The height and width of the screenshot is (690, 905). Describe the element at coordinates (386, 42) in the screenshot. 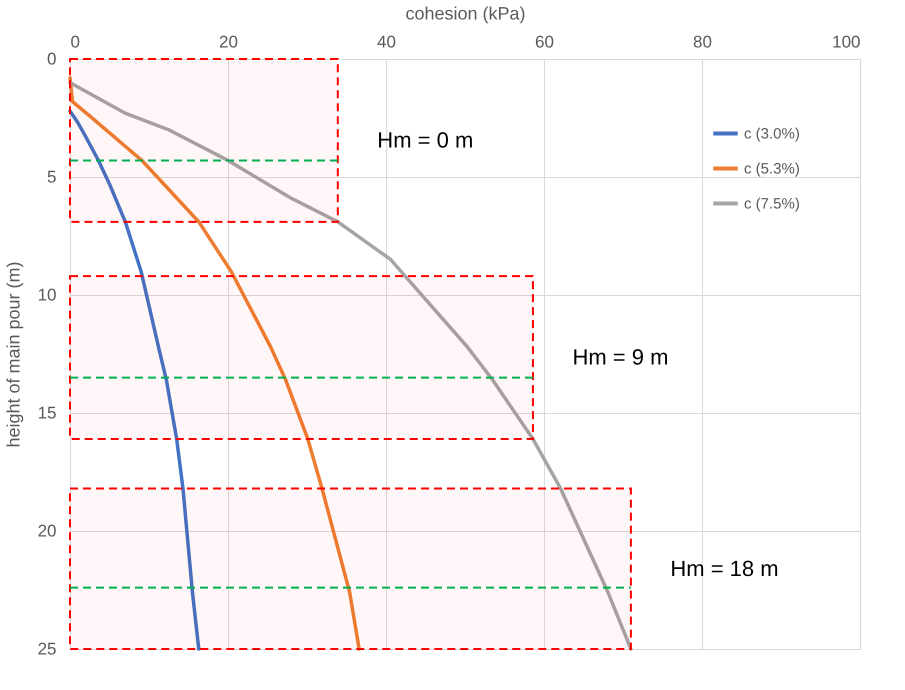

I see `x-tick-label: 40` at that location.